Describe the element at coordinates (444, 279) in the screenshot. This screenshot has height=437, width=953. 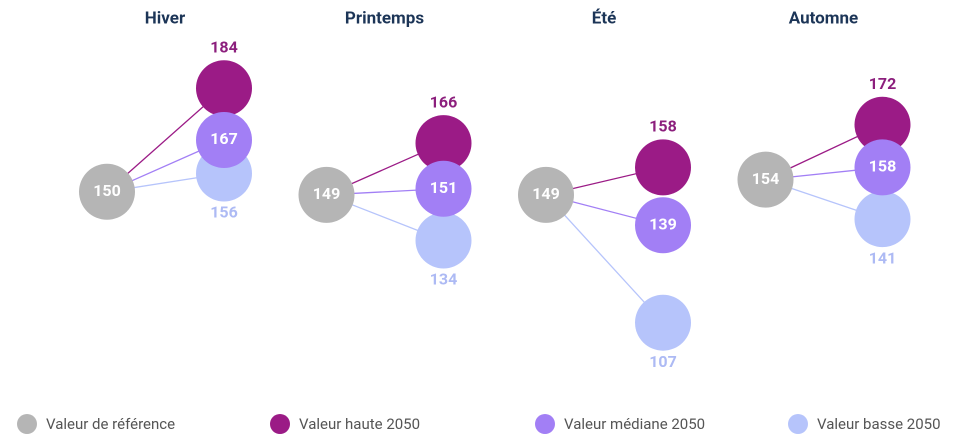
I see `value-label: 134` at that location.